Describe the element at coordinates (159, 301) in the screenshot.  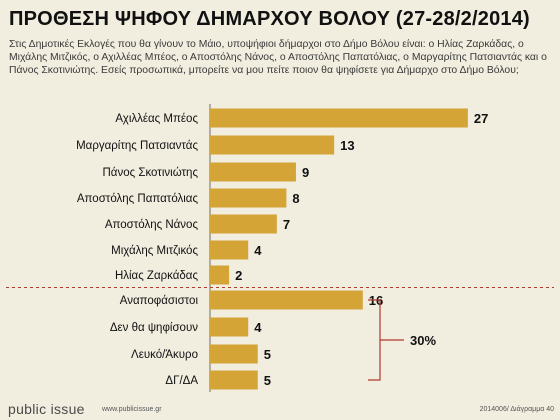
I see `category-label: Αναποφάσιστοι` at that location.